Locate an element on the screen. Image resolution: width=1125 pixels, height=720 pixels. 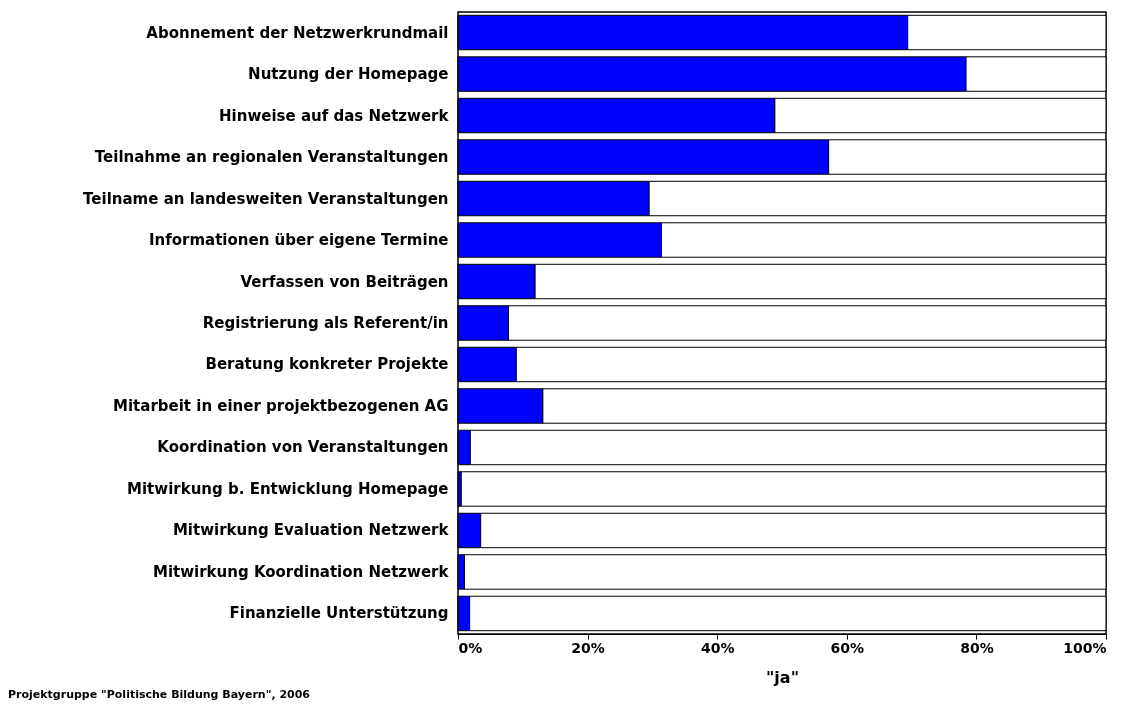
y-tick-label: Mitwirkung b. Entwicklung Homepage is located at coordinates (288, 488).